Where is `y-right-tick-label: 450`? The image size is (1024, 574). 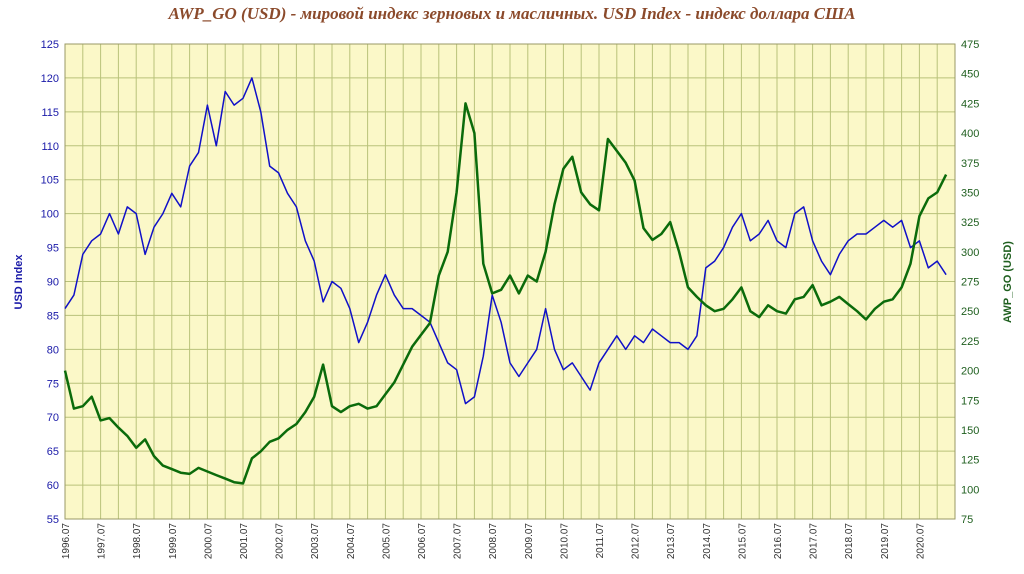 y-right-tick-label: 450 is located at coordinates (970, 75).